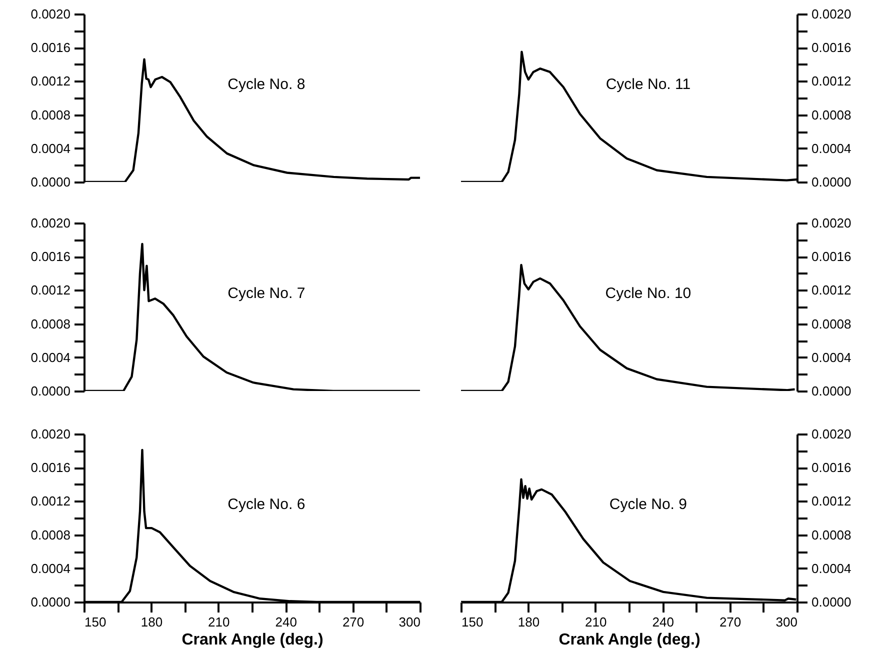 Image resolution: width=875 pixels, height=667 pixels. Describe the element at coordinates (267, 84) in the screenshot. I see `annotation: Cycle No. 8` at that location.